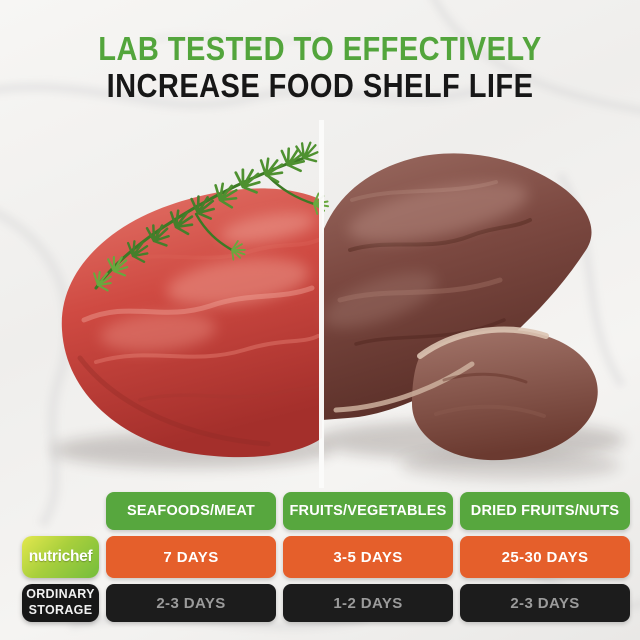 The height and width of the screenshot is (640, 640). I want to click on divider-line, so click(321, 304).